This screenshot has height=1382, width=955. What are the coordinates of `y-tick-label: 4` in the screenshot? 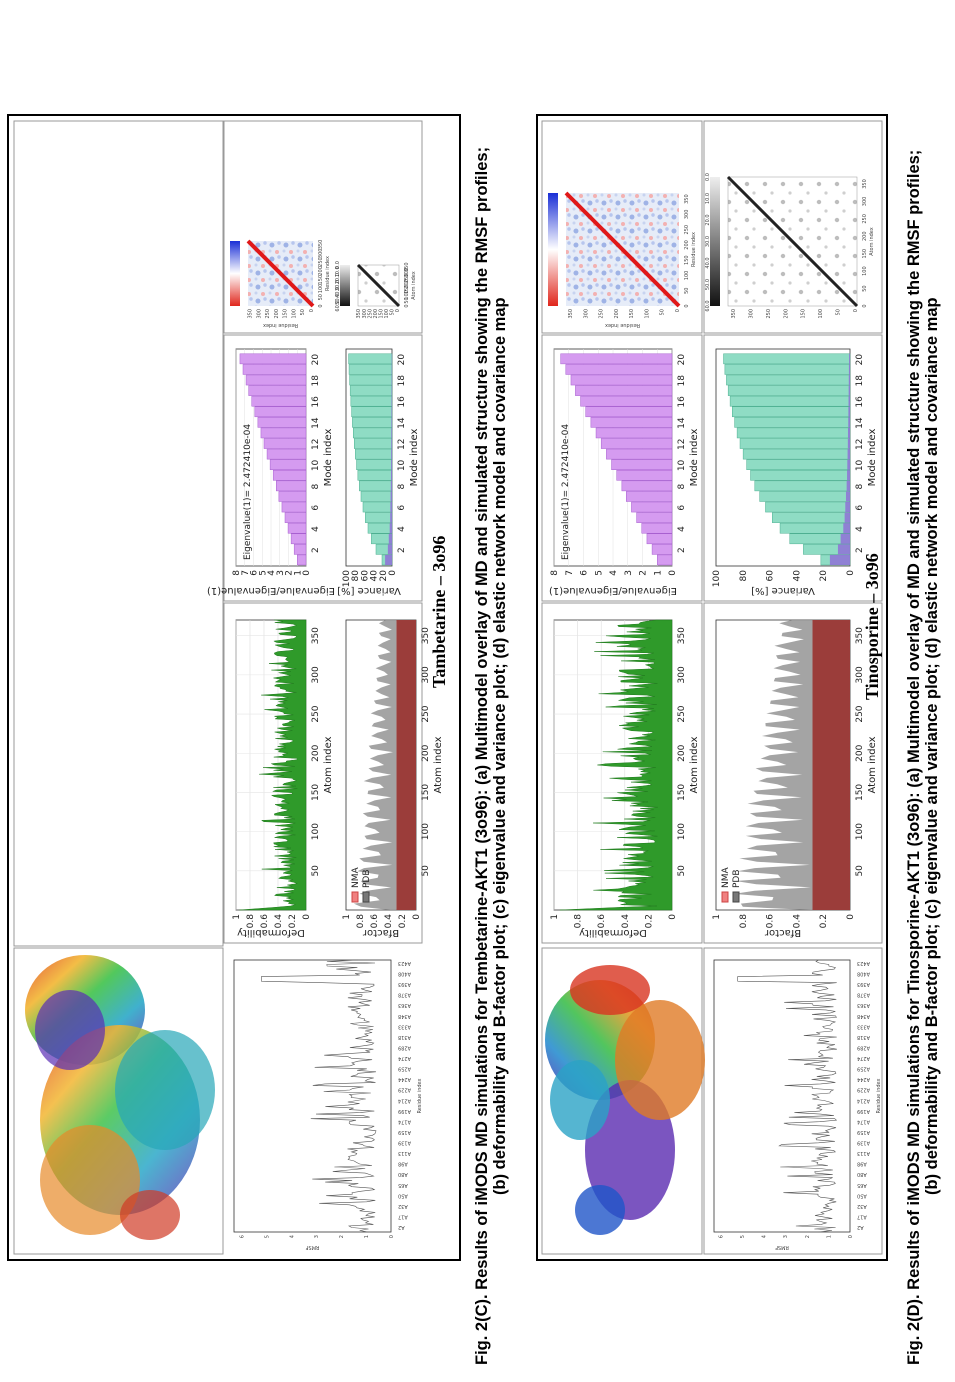 It's located at (272, 573).